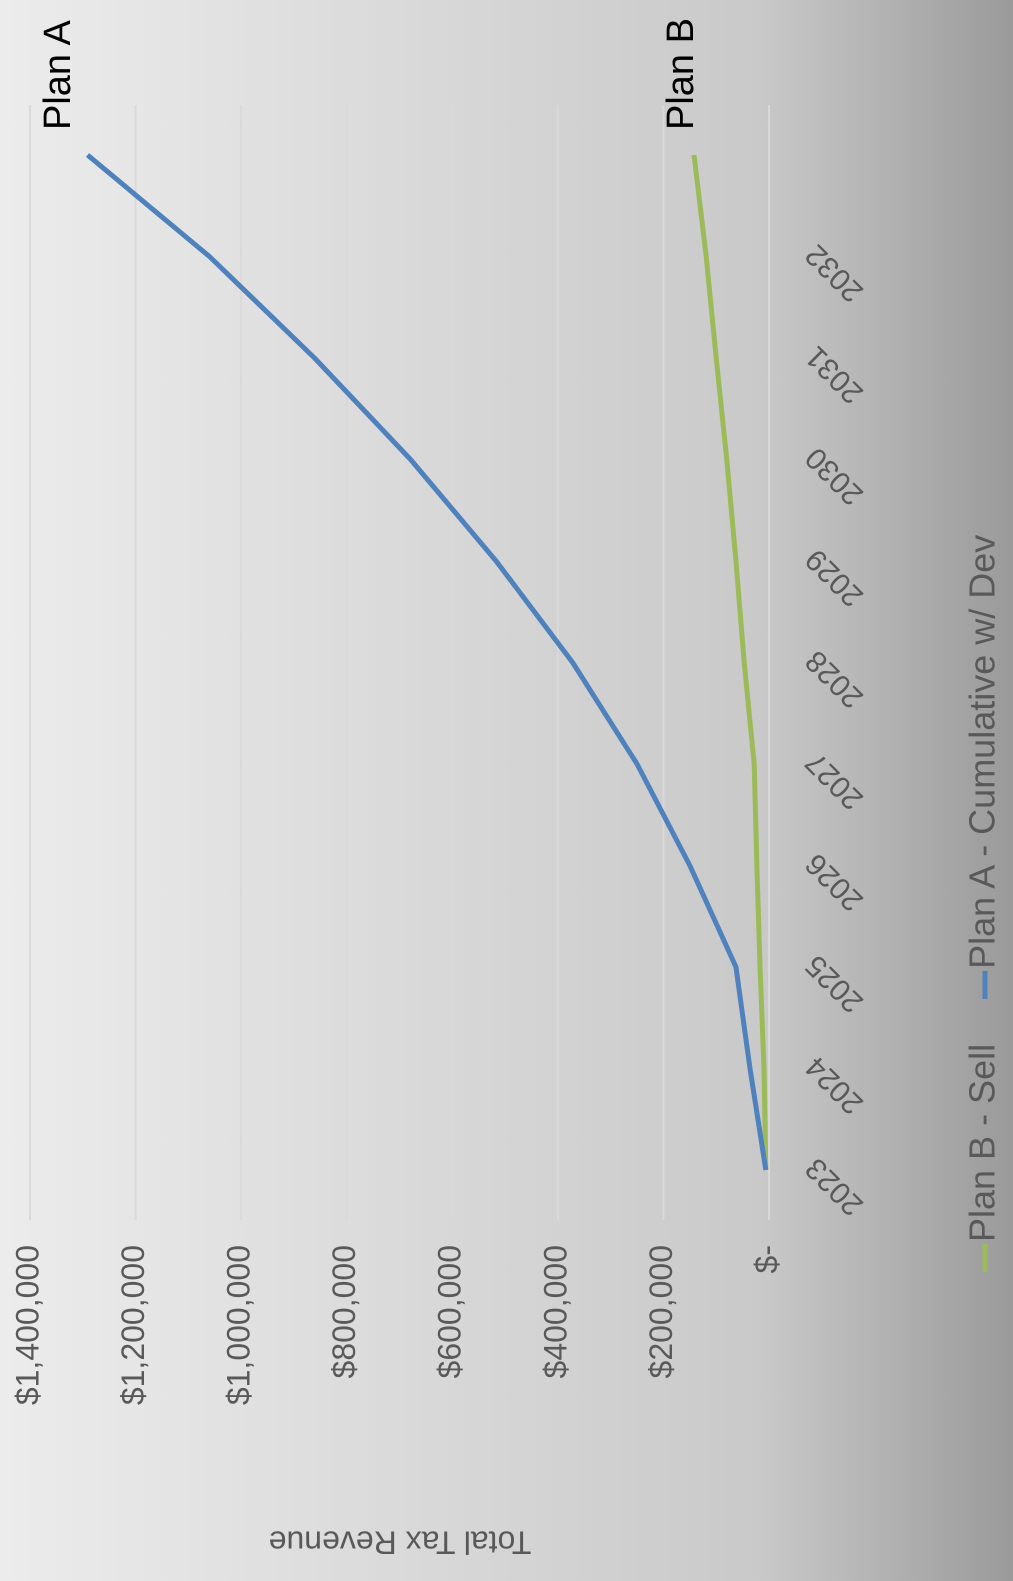 The width and height of the screenshot is (1013, 1581). Describe the element at coordinates (133, 1325) in the screenshot. I see `y-tick-label: $1,200,000` at that location.